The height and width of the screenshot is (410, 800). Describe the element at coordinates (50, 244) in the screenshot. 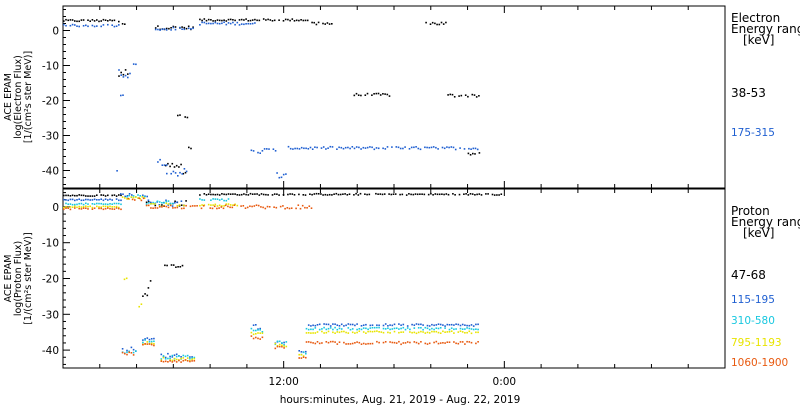

I see `y-tick-label: -10` at that location.